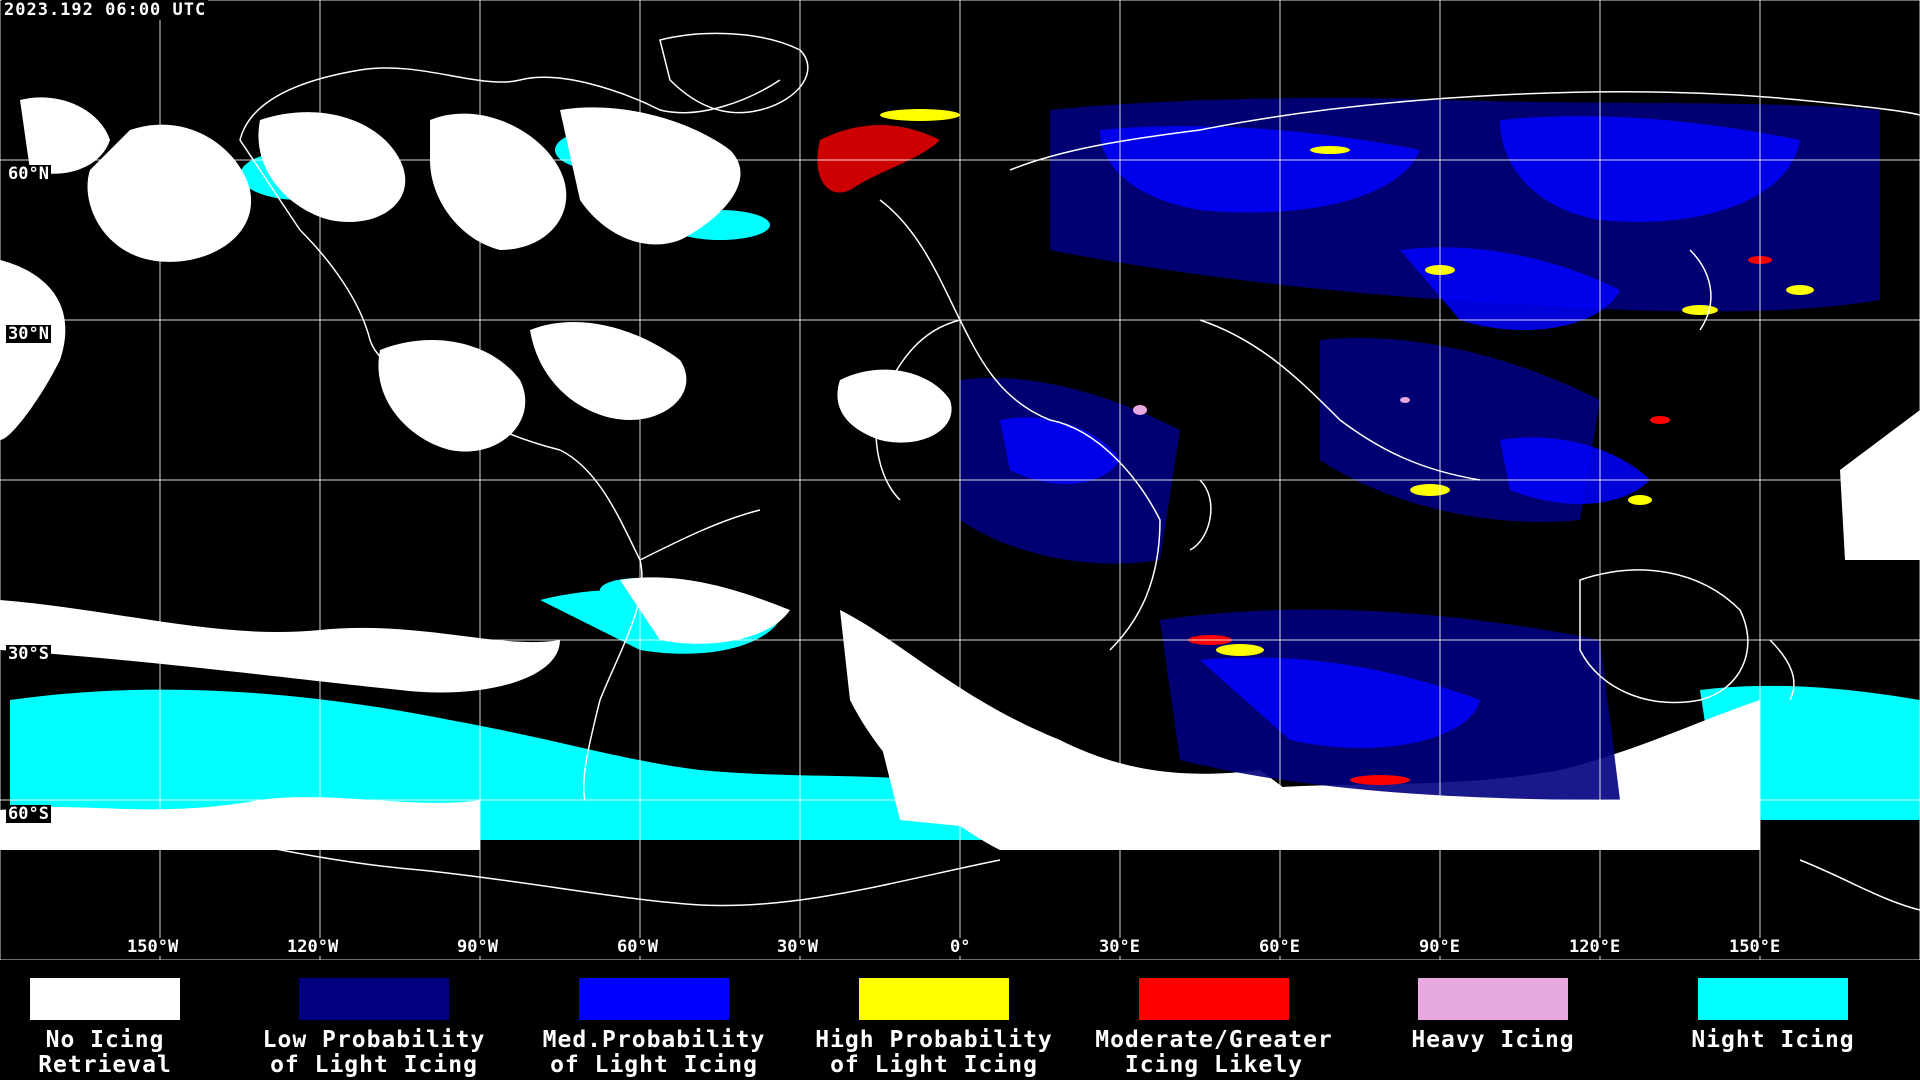  I want to click on lon-label-60w: 60°W, so click(637, 947).